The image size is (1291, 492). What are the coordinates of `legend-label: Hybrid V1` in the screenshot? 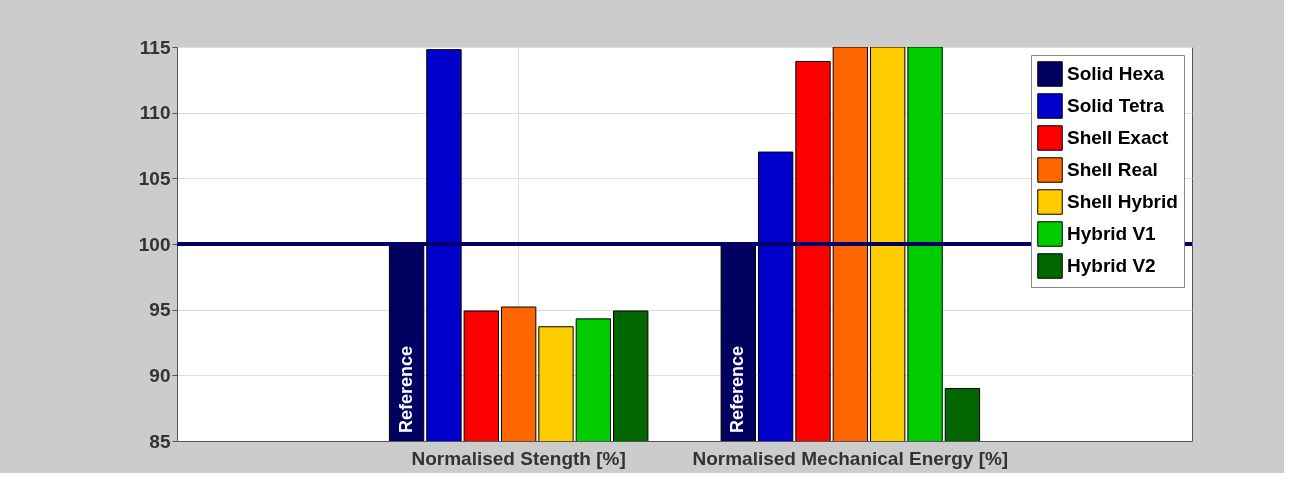 It's located at (1112, 233).